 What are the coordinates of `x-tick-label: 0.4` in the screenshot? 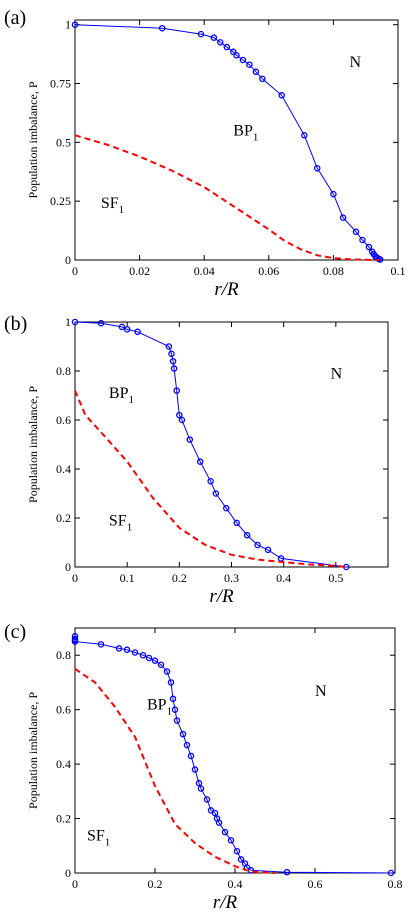 It's located at (283, 578).